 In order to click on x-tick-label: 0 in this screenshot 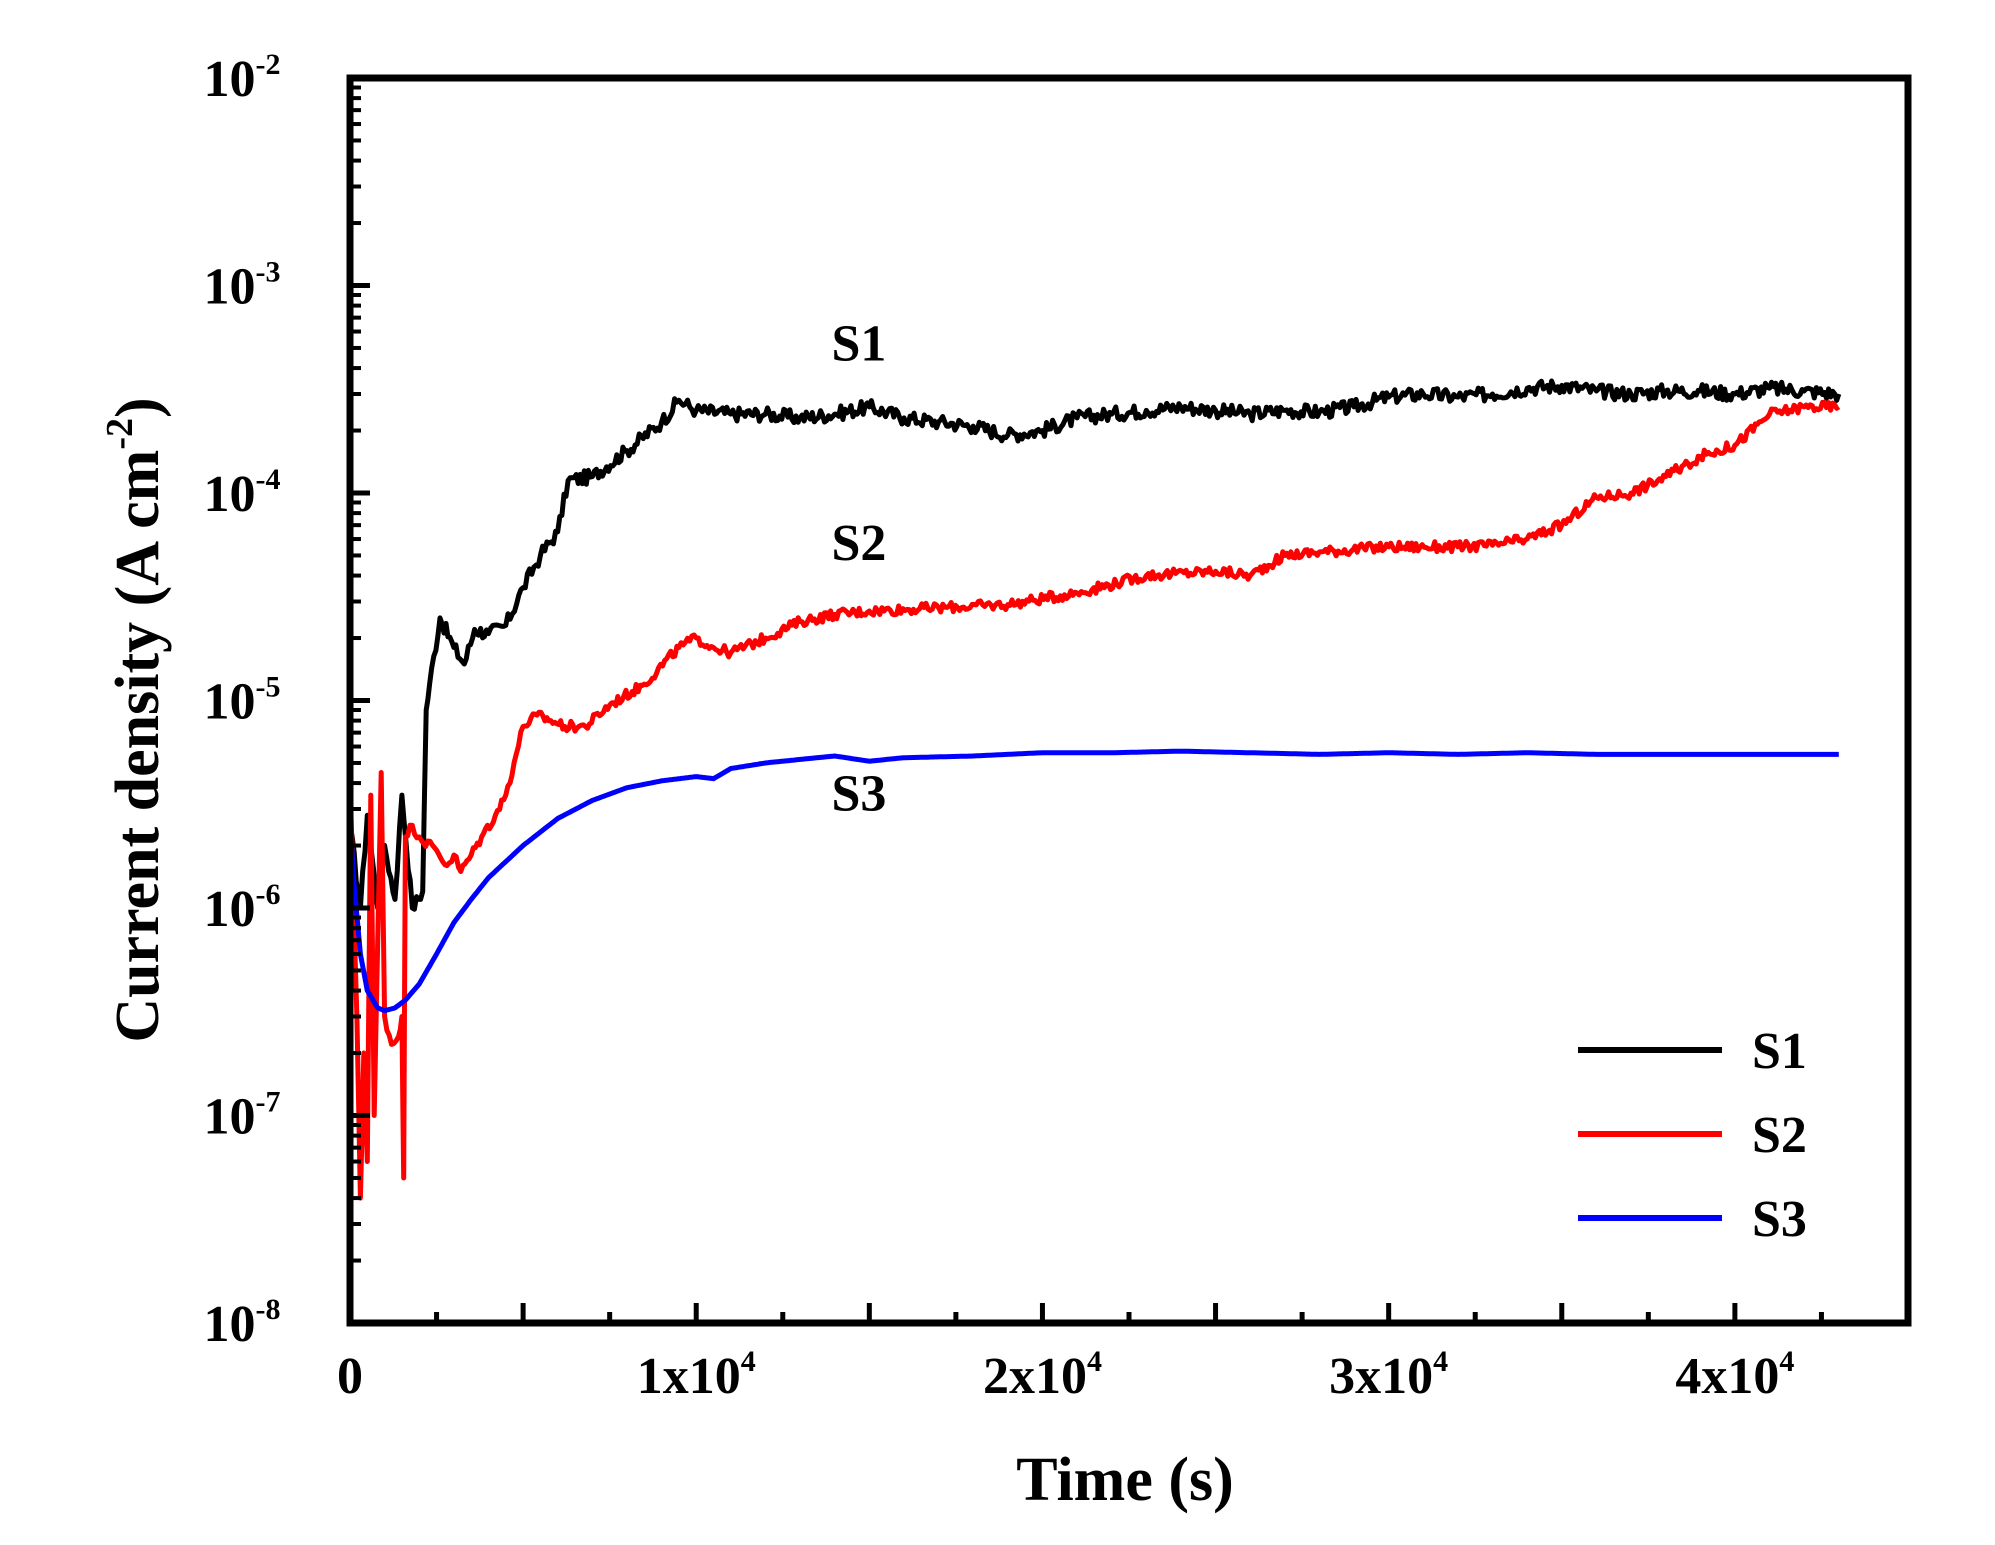, I will do `click(350, 1376)`.